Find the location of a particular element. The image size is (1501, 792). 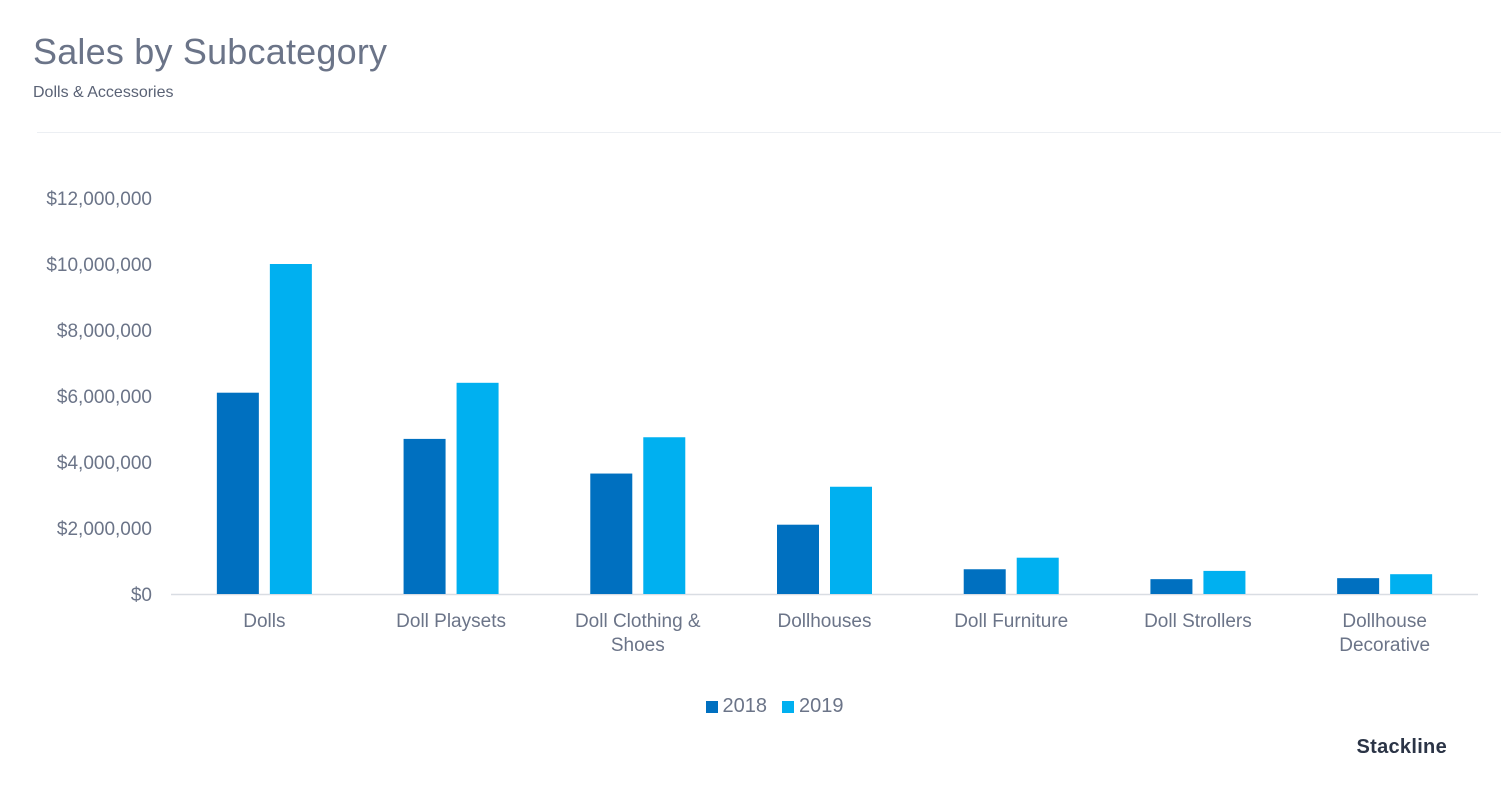

y-tick-label: $6,000,000 is located at coordinates (104, 397).